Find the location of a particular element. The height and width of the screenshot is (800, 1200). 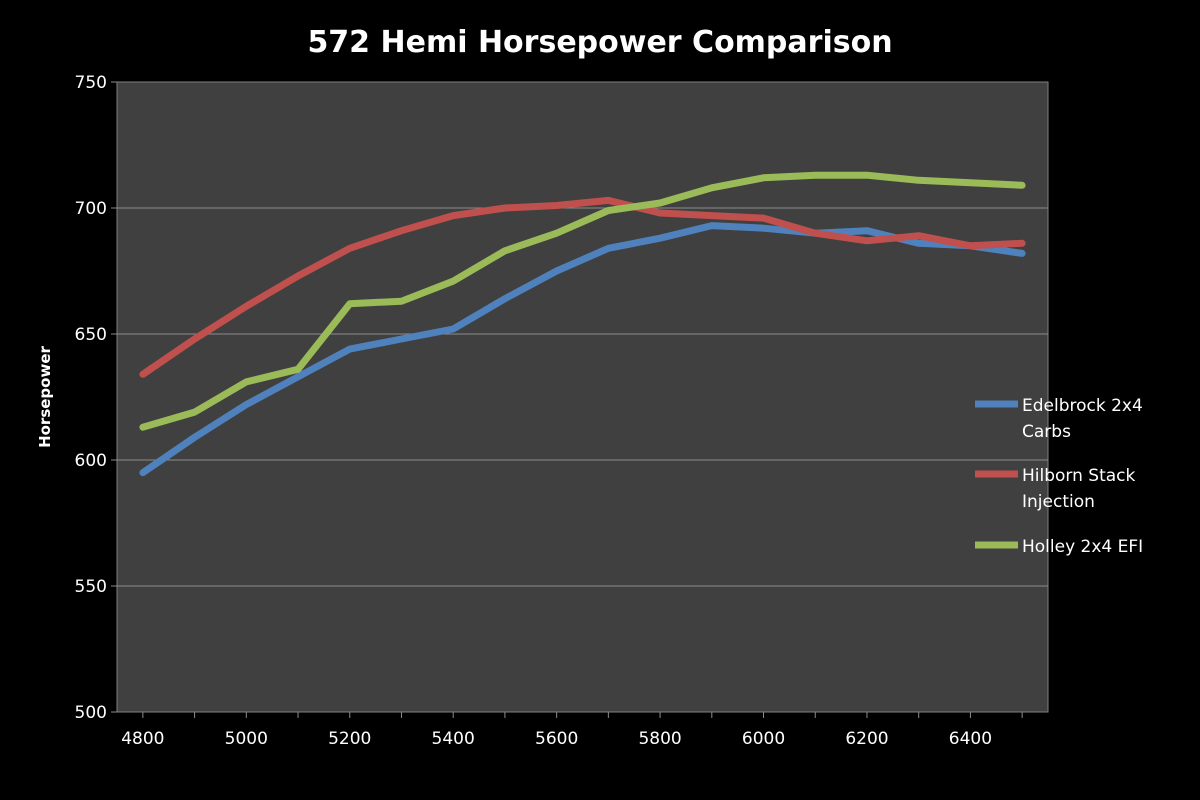

legend-item-1: Edelbrock 2x4 Carbs is located at coordinates (1059, 419).